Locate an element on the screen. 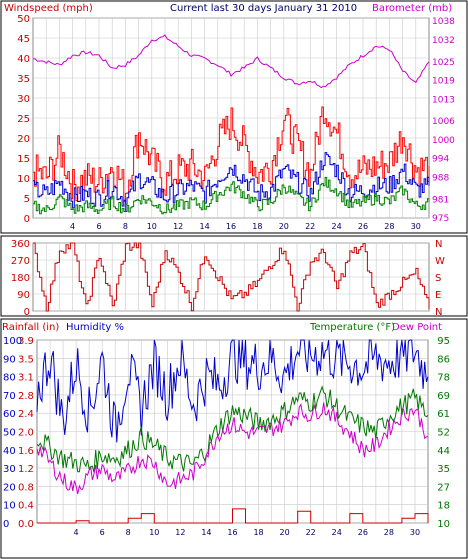 The height and width of the screenshot is (559, 468). direction-tick-label: 180 is located at coordinates (20, 278).